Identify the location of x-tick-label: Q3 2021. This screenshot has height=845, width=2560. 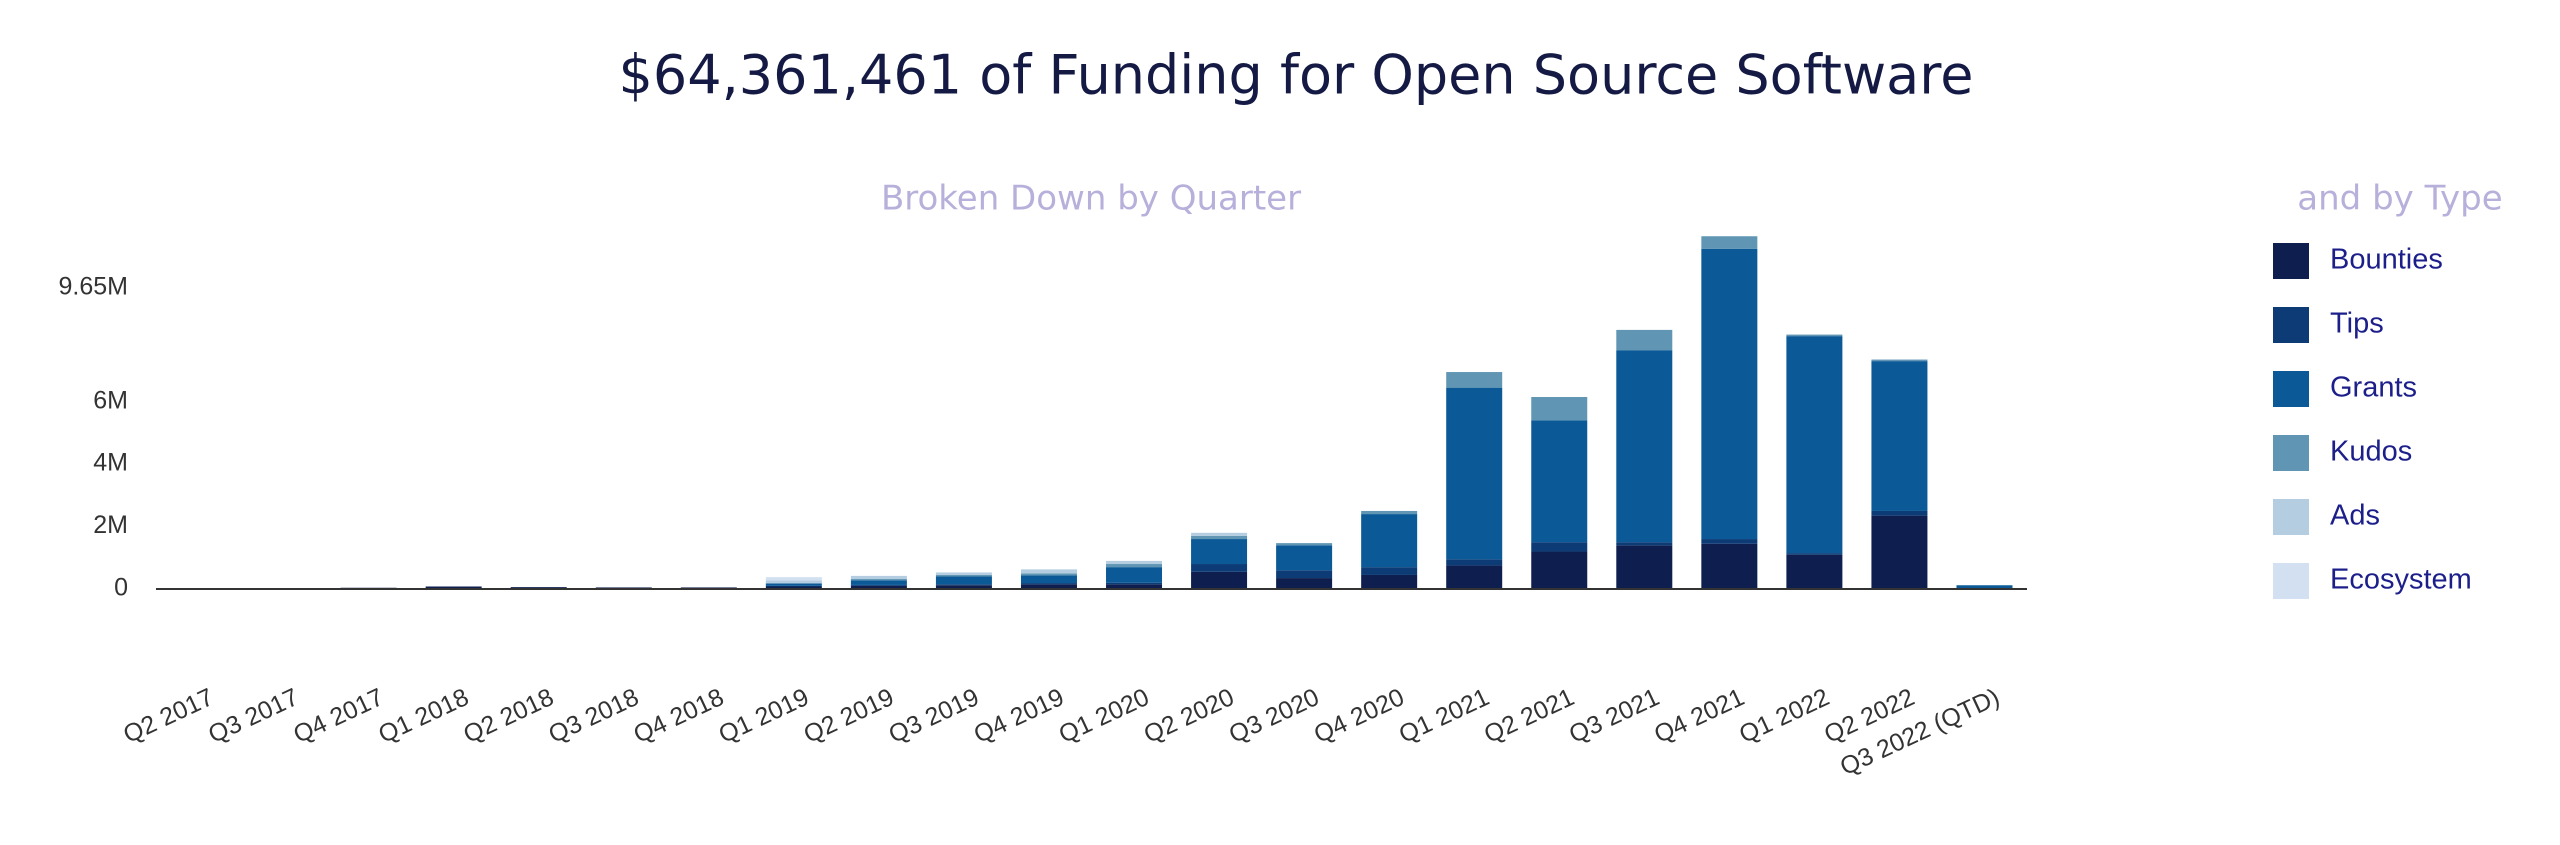
(1614, 716).